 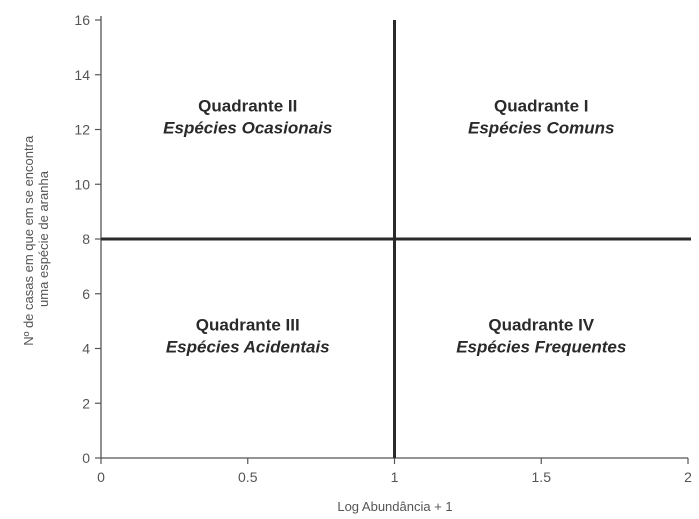 What do you see at coordinates (86, 458) in the screenshot?
I see `y-tick-label: 0` at bounding box center [86, 458].